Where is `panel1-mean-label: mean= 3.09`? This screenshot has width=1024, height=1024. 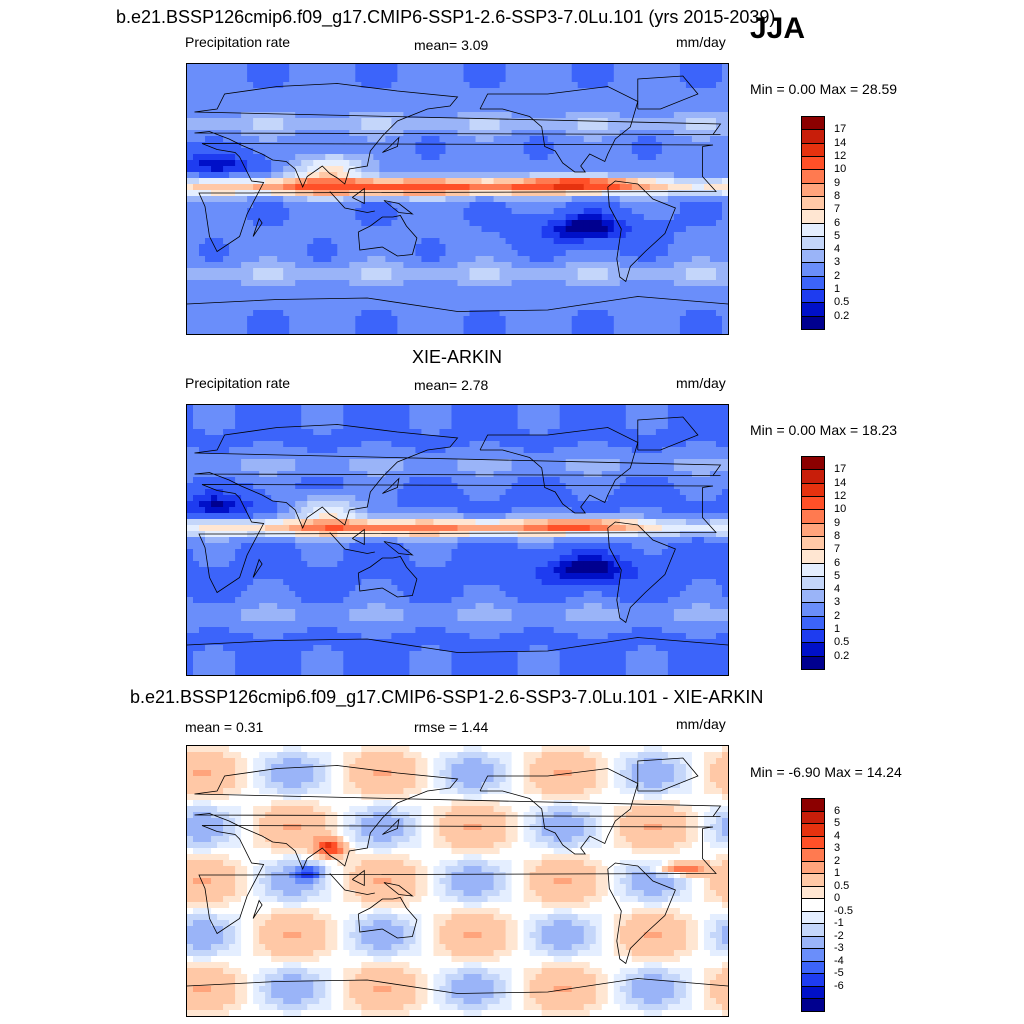 panel1-mean-label: mean= 3.09 is located at coordinates (451, 45).